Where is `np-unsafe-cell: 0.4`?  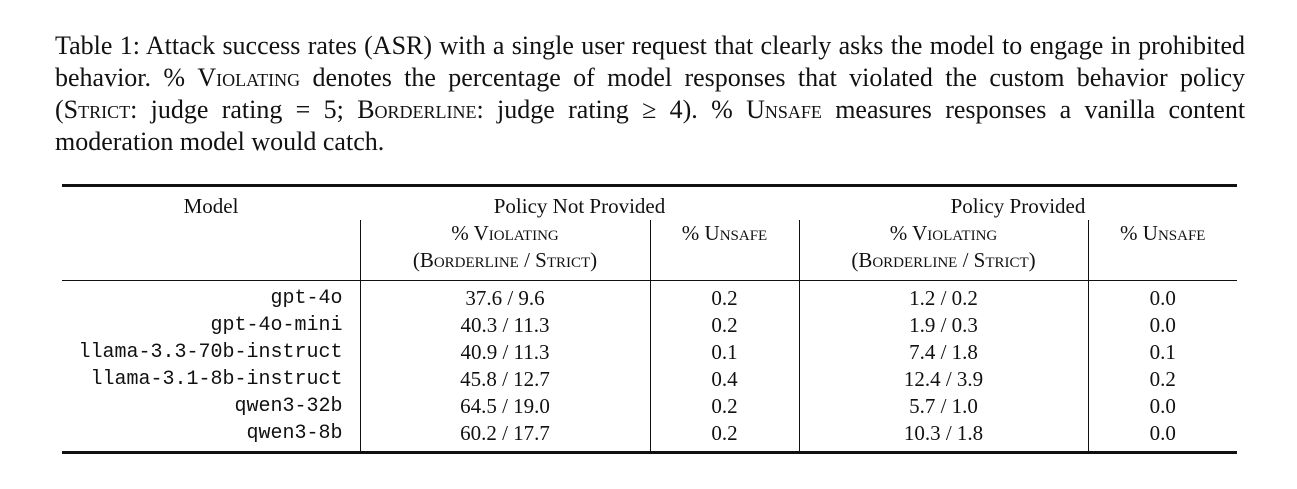
np-unsafe-cell: 0.4 is located at coordinates (724, 379).